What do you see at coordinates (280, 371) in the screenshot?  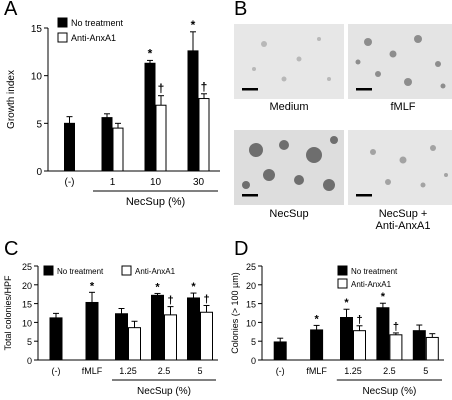 I see `panel-d-x-tick-label: (-)` at bounding box center [280, 371].